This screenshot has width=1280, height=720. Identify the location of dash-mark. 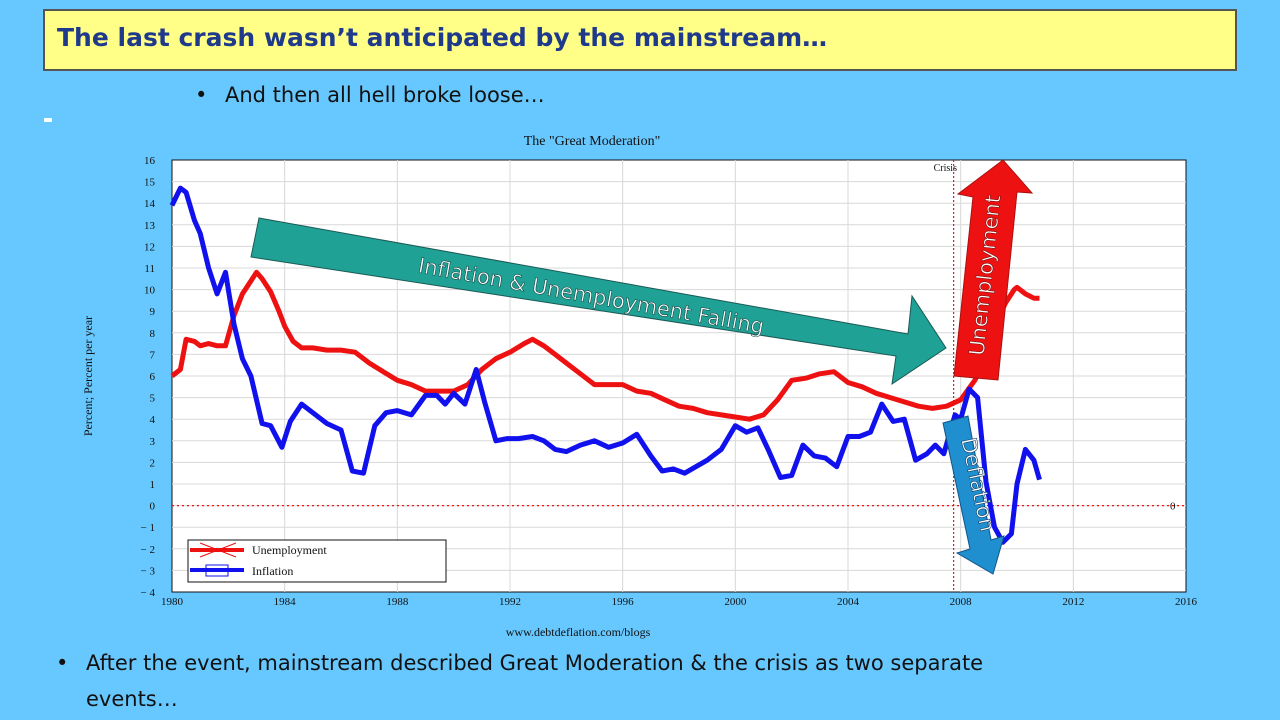
(48, 120).